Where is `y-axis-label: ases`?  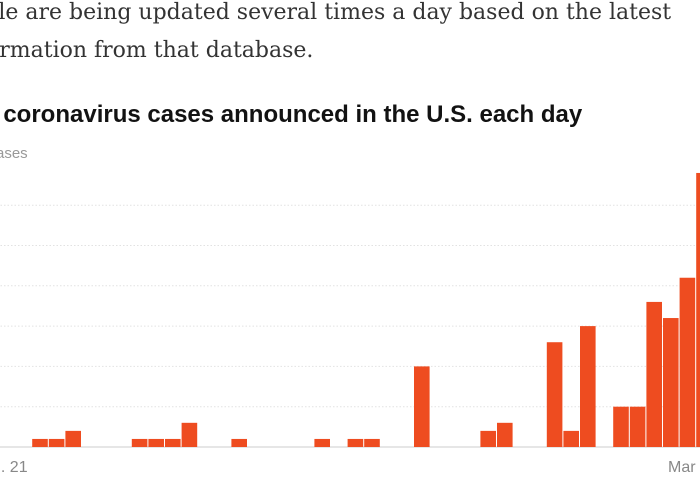 y-axis-label: ases is located at coordinates (14, 153).